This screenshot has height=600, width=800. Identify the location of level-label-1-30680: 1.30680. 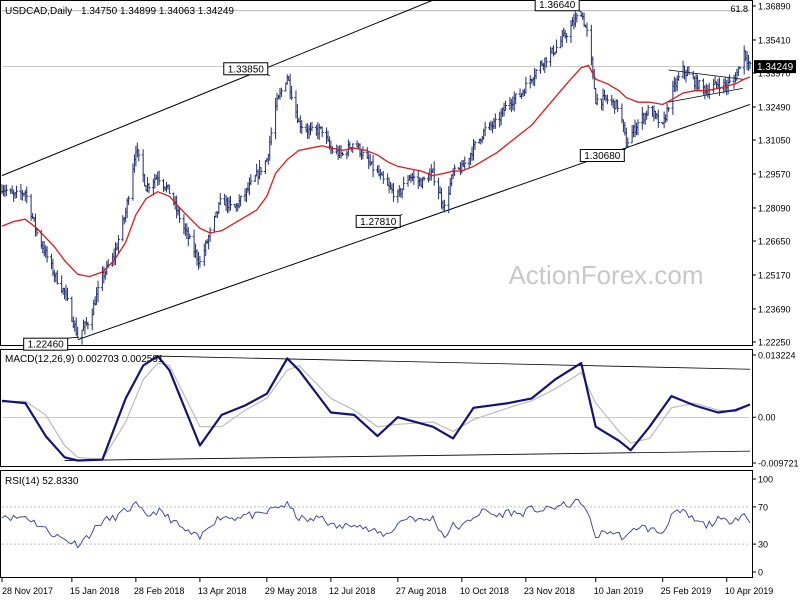
(603, 155).